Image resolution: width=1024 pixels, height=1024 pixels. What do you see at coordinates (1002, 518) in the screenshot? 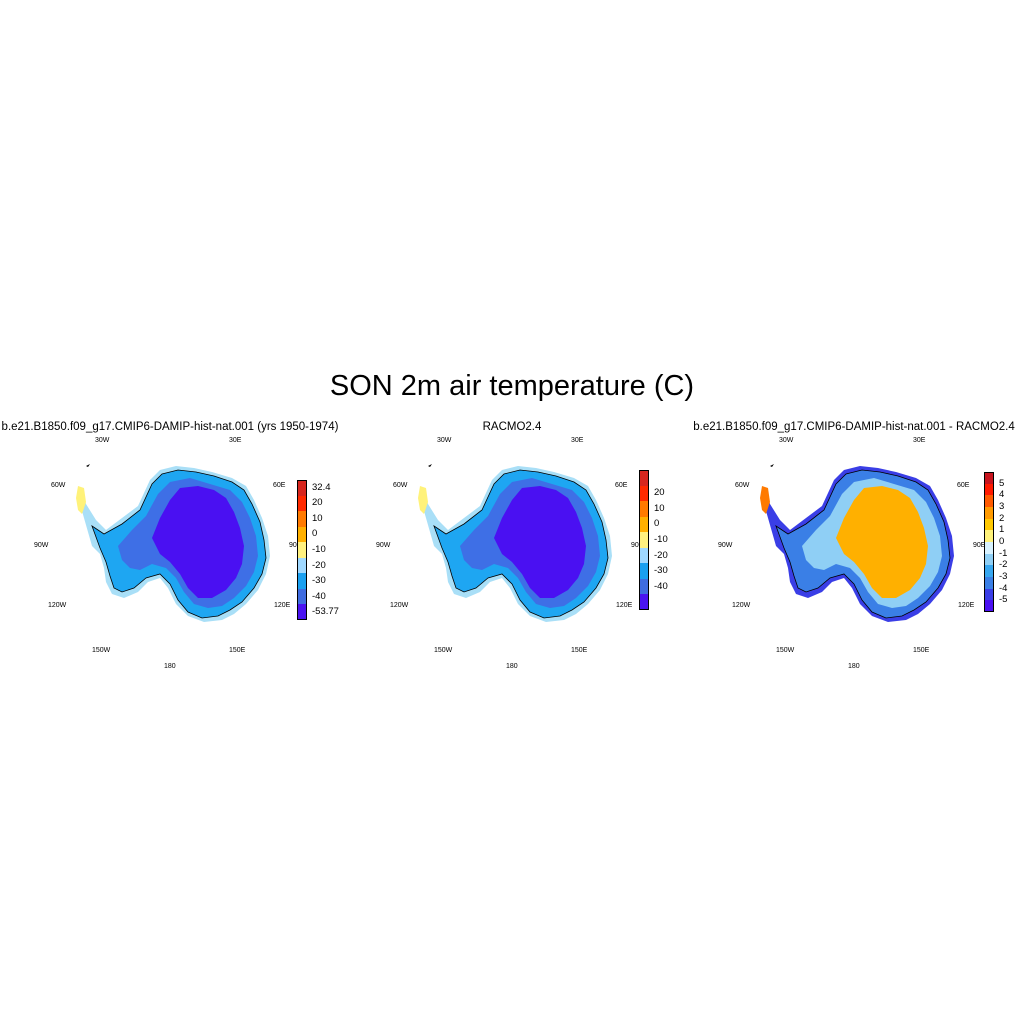
I see `colorbar-tick-label: 2` at bounding box center [1002, 518].